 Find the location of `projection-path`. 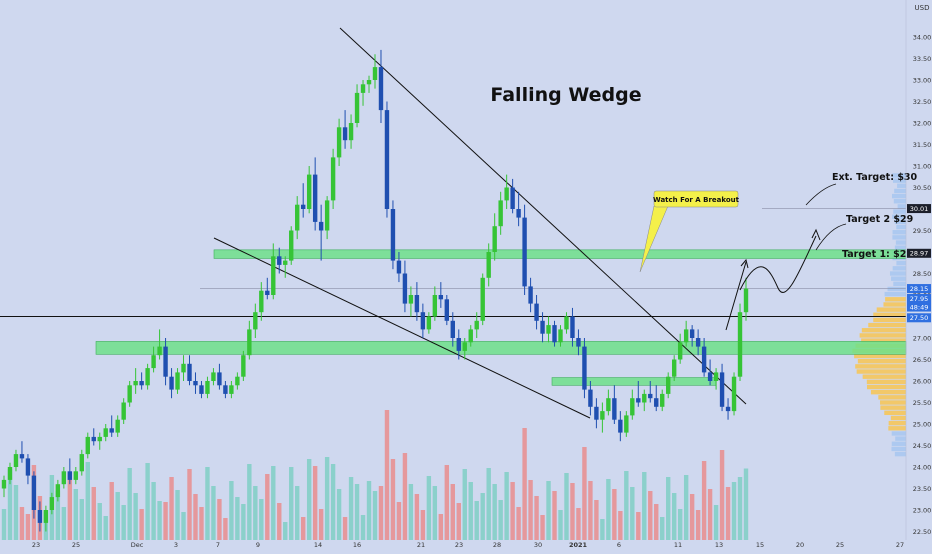

projection-path is located at coordinates (778, 264).